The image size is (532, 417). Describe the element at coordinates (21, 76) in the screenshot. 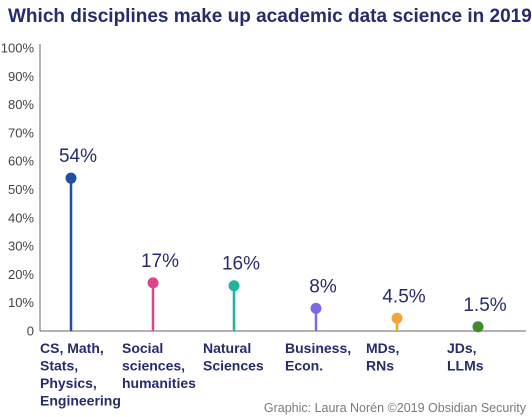

I see `y-tick-label: 90%` at that location.